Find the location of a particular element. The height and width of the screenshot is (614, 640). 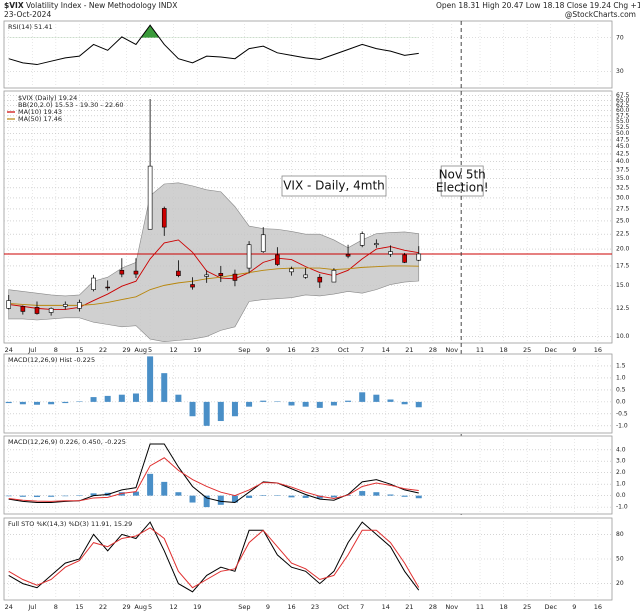

y-tick-label: 12.5 is located at coordinates (623, 308).